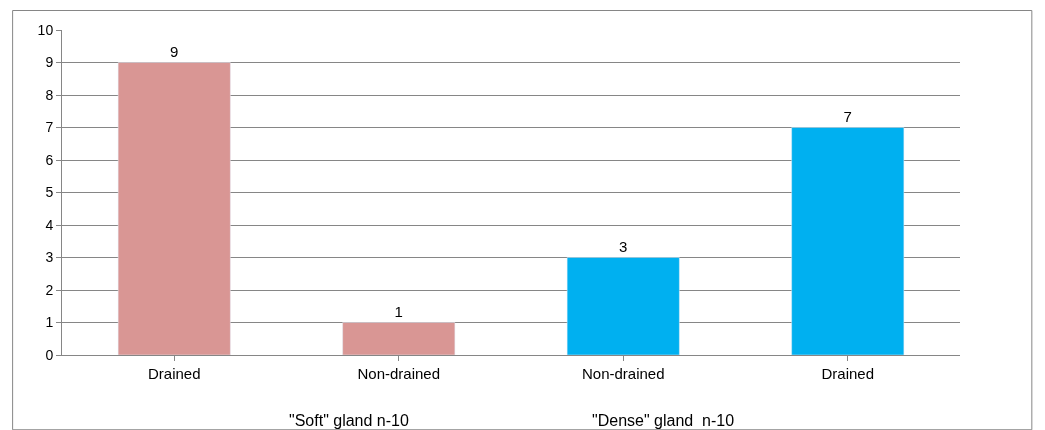 This screenshot has width=1045, height=430. Describe the element at coordinates (49, 322) in the screenshot. I see `y-tick-label: 1` at that location.